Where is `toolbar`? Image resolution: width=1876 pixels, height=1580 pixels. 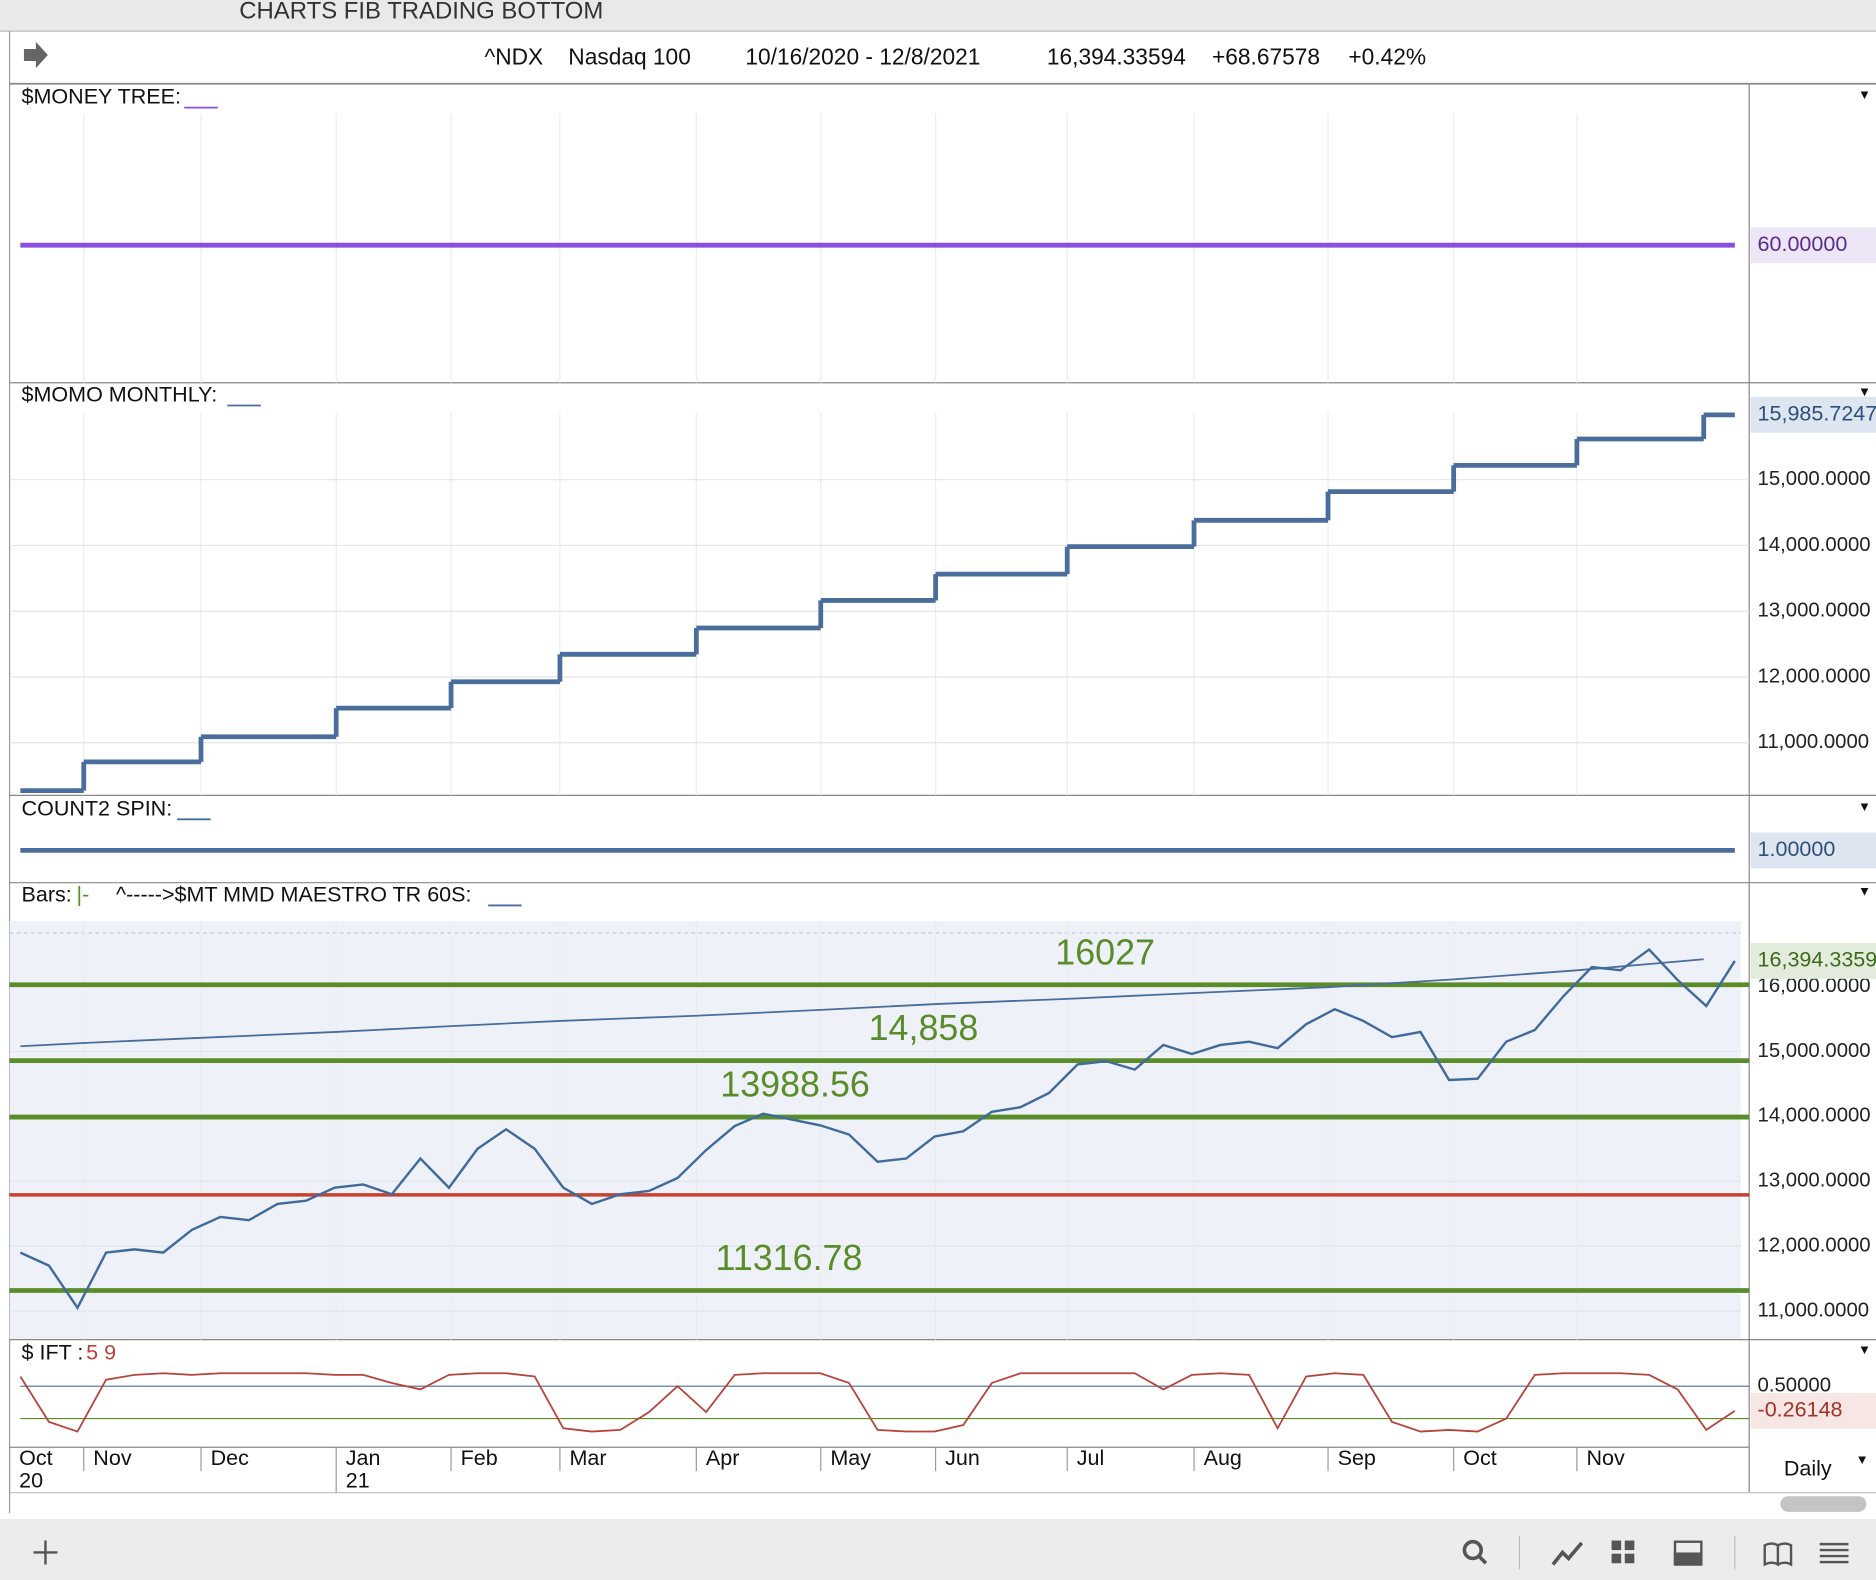 toolbar is located at coordinates (938, 1549).